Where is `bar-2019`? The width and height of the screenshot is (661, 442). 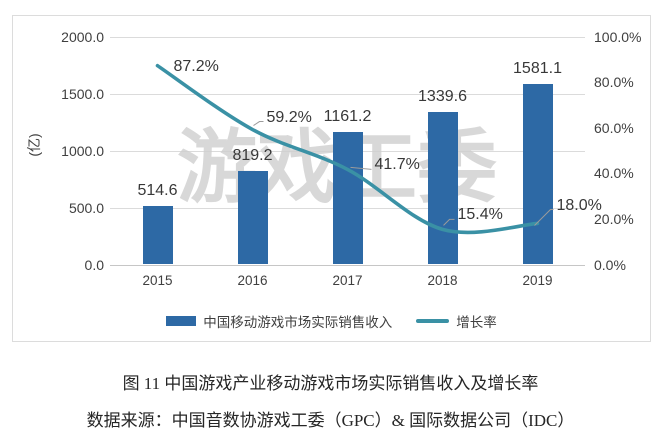
bar-2019 is located at coordinates (537, 174).